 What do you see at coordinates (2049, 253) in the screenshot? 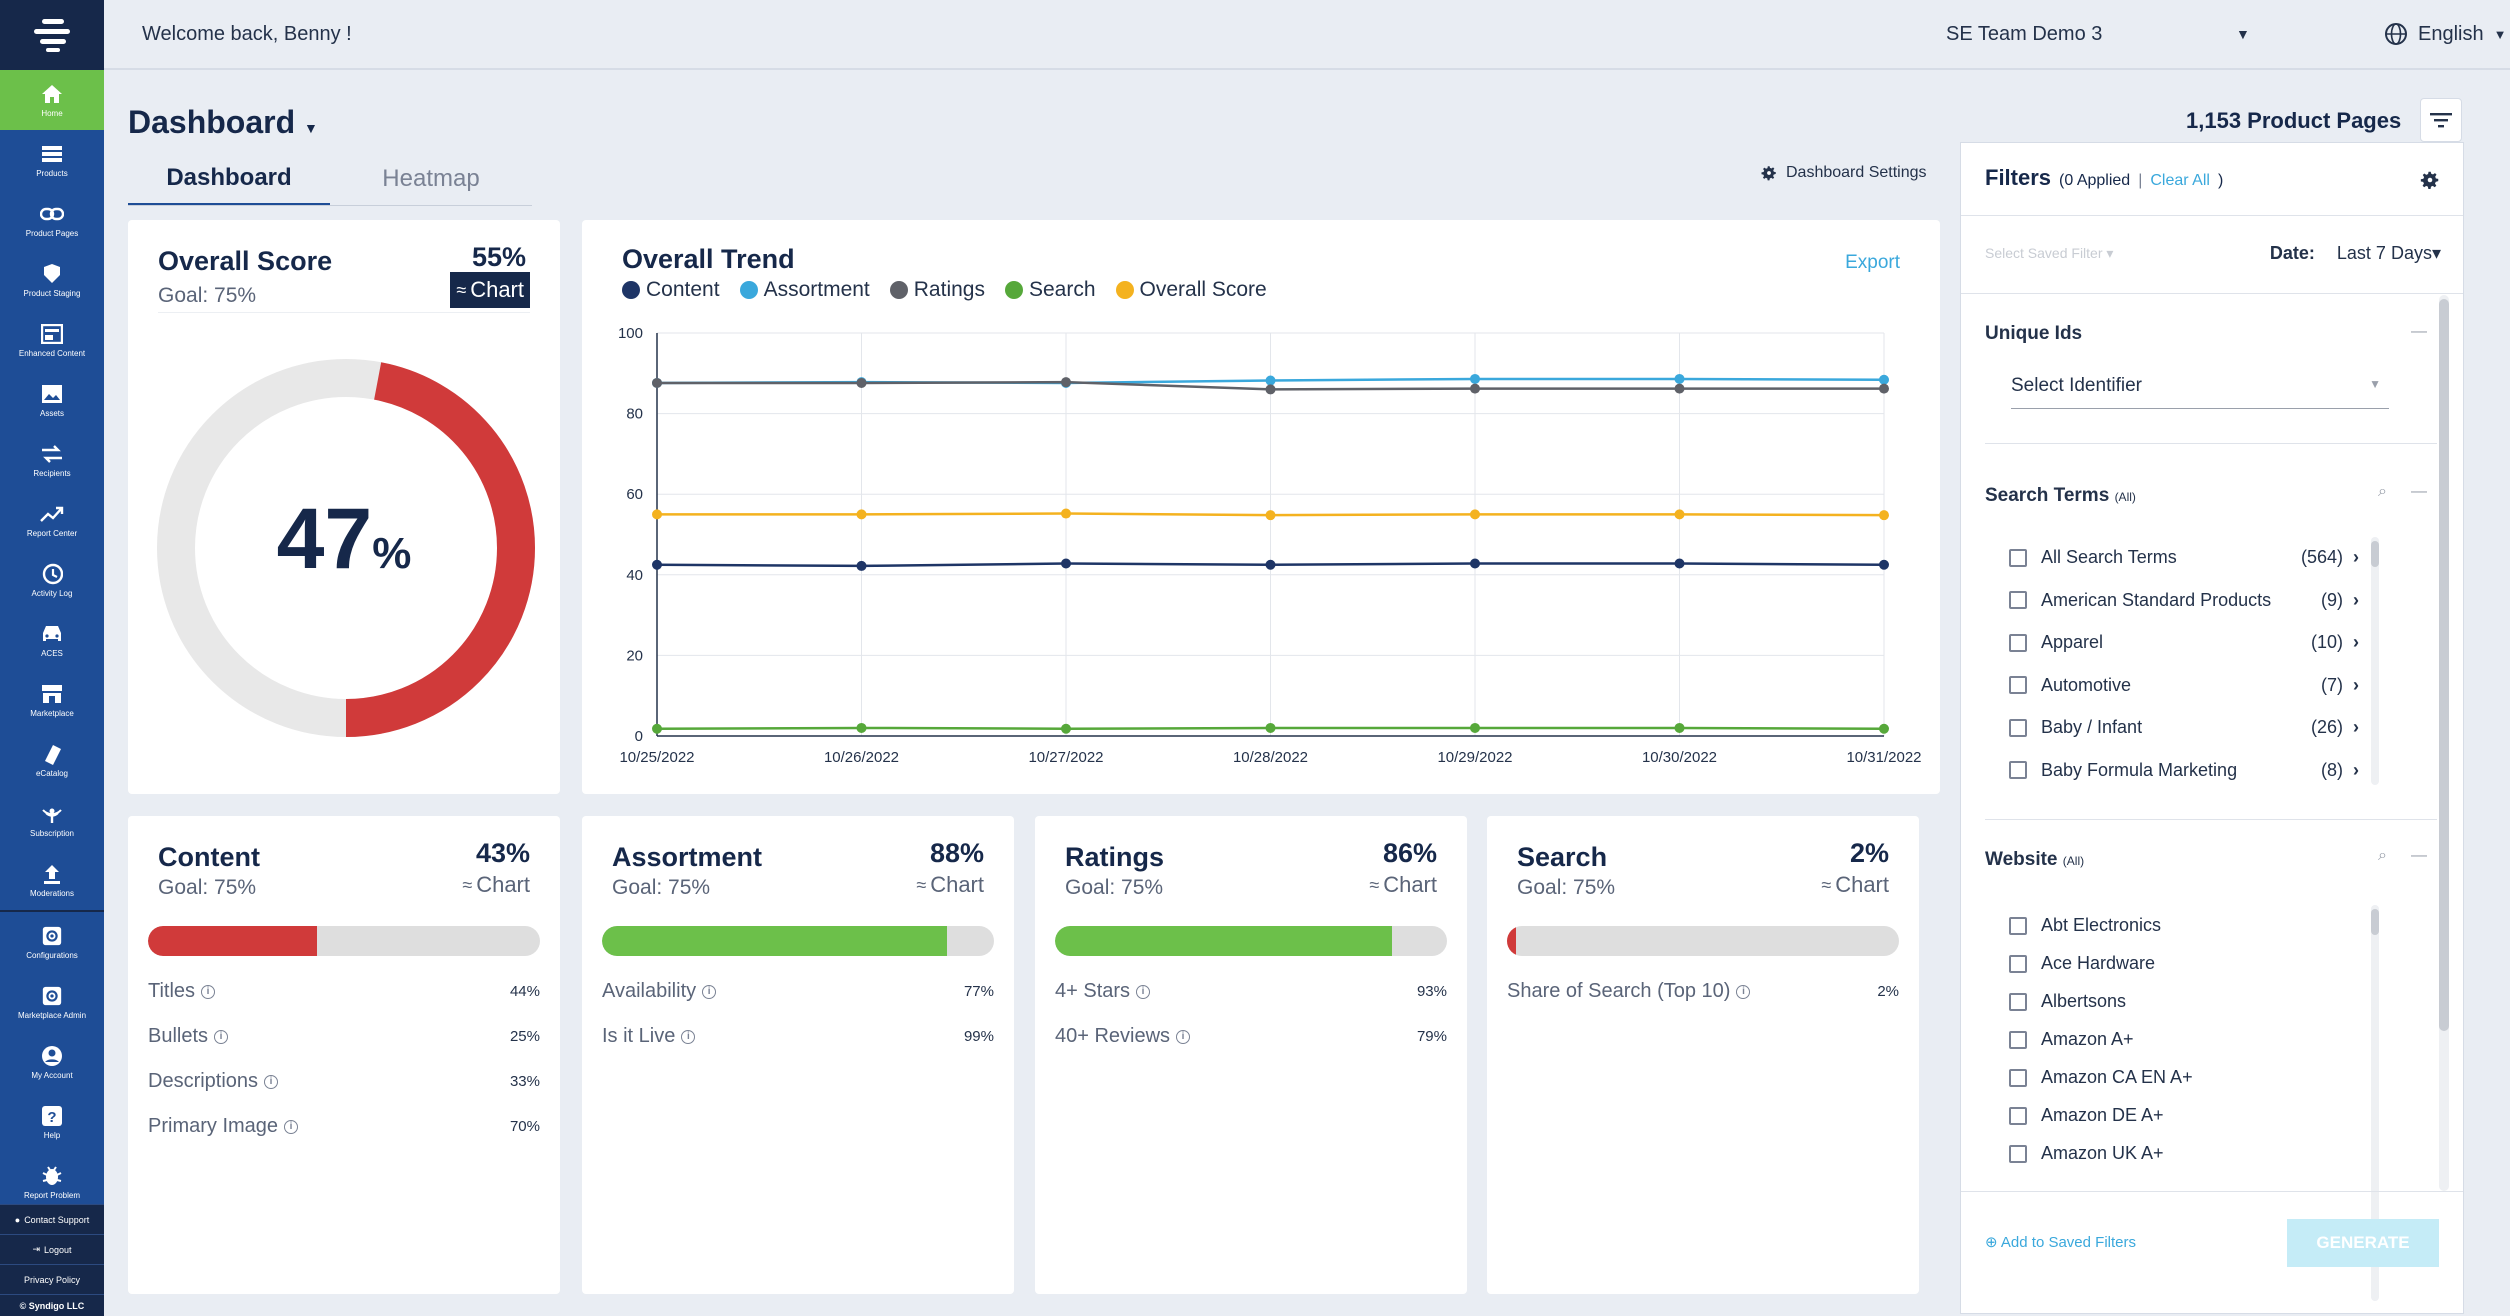
I see `saved-filter-select: Select Saved Filter ▾` at bounding box center [2049, 253].